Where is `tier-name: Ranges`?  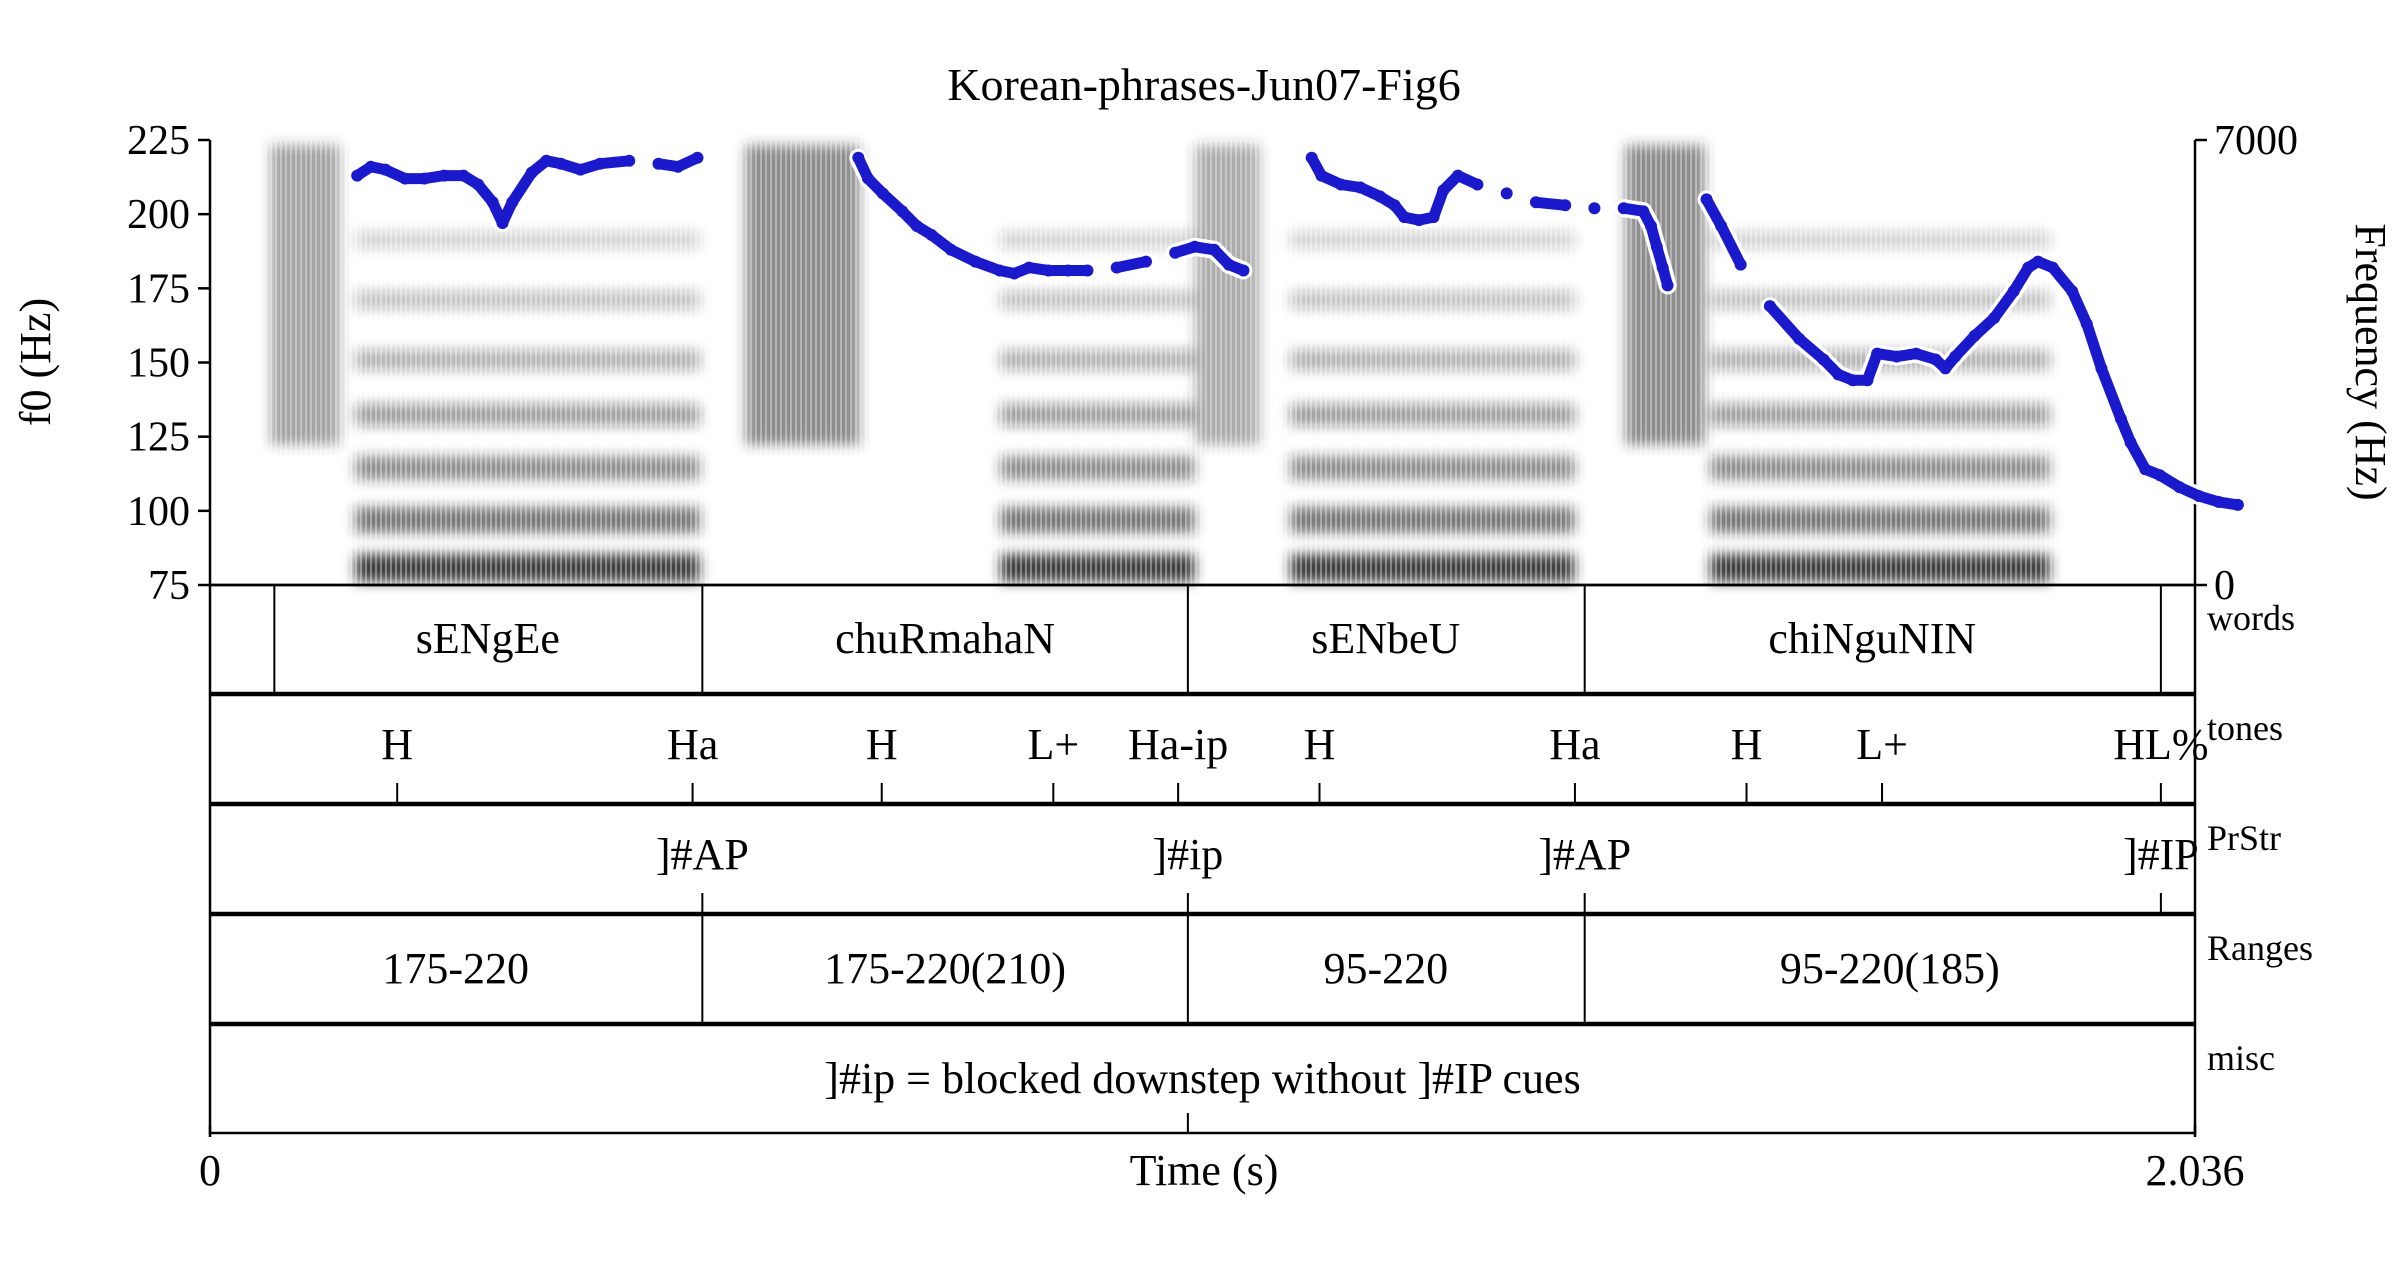
tier-name: Ranges is located at coordinates (2260, 948).